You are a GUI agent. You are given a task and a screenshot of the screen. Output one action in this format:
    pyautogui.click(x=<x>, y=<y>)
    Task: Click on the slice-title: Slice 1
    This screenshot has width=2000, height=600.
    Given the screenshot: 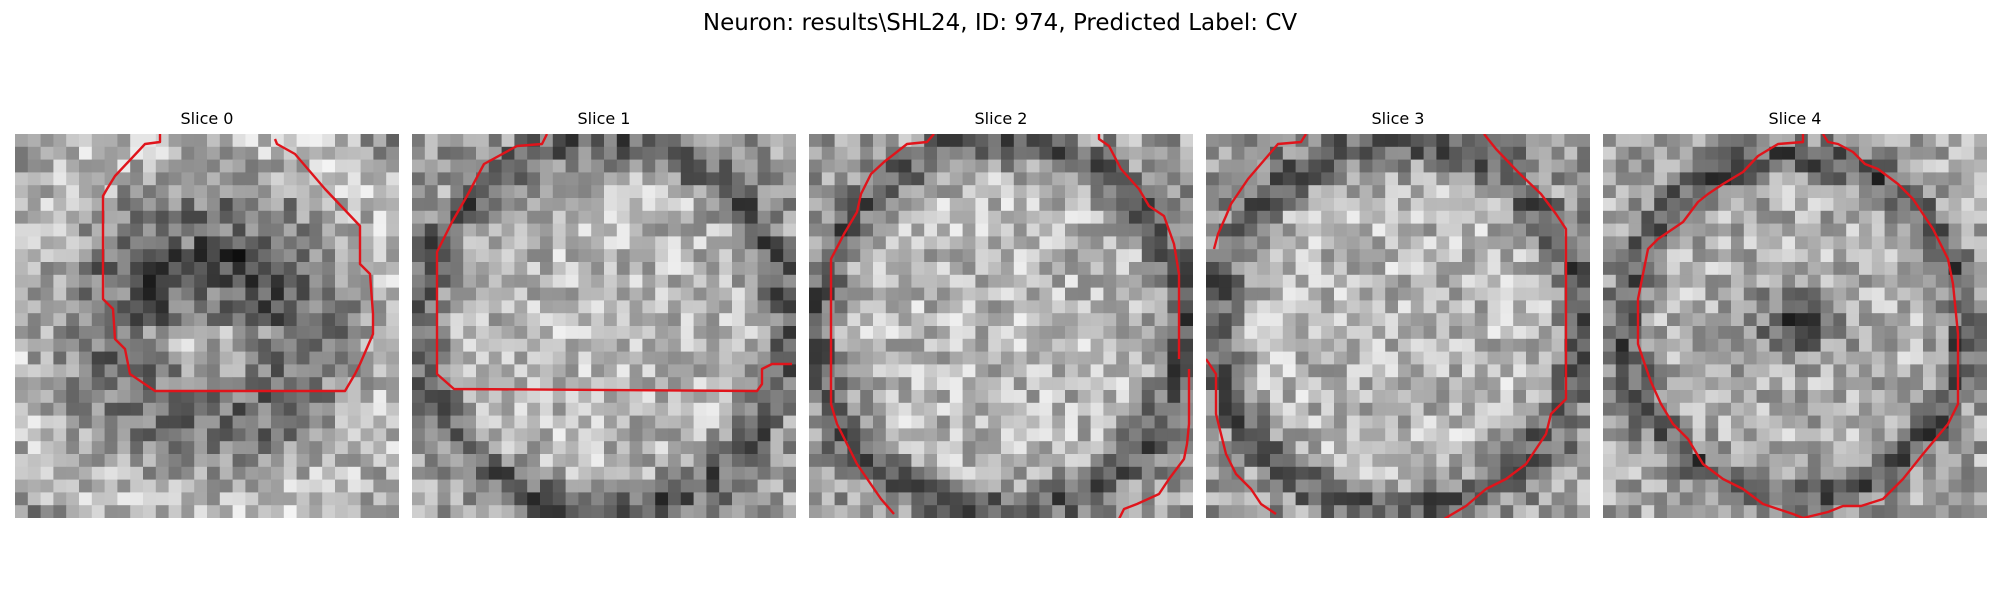 What is the action you would take?
    pyautogui.click(x=604, y=118)
    